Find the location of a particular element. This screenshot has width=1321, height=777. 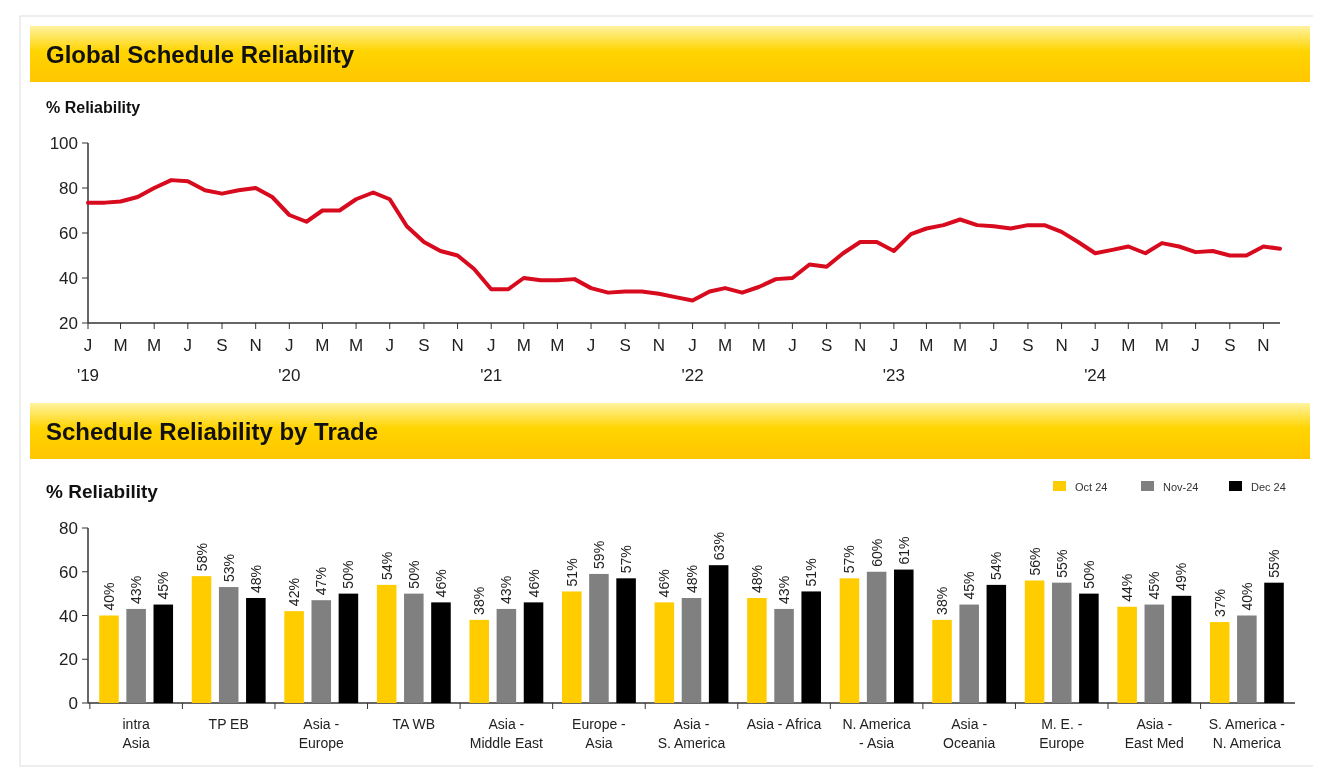

line-series is located at coordinates (684, 240).